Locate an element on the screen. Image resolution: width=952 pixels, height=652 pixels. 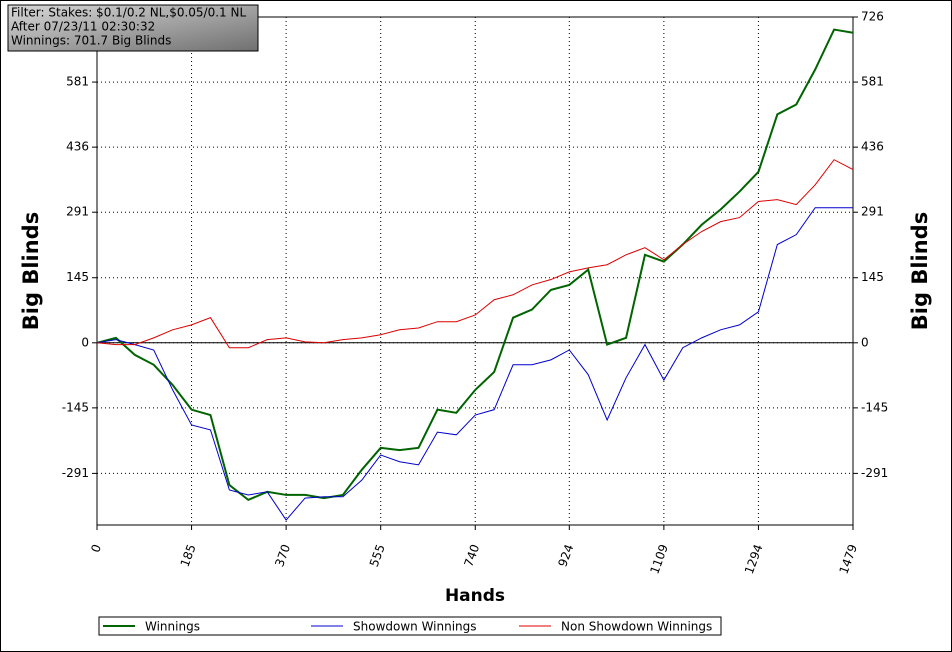
info-text: After 07/23/11 02:30:32 is located at coordinates (83, 27).